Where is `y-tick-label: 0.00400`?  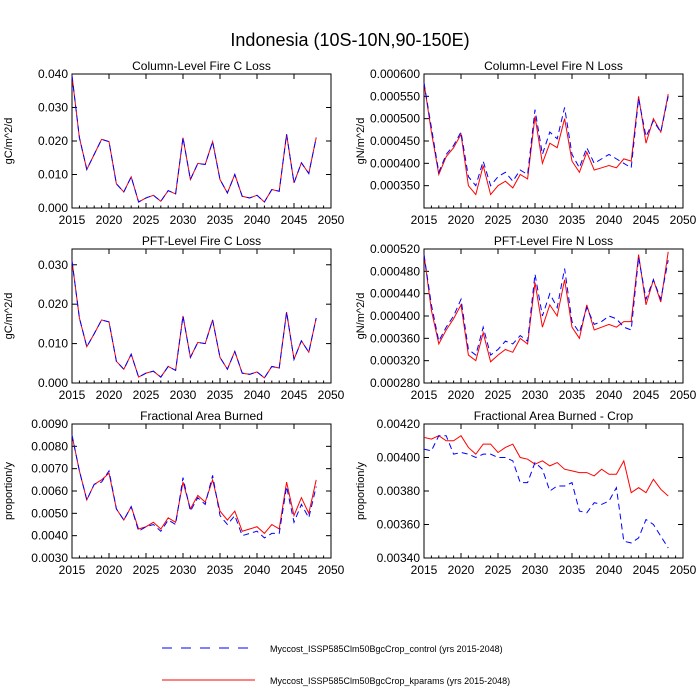
y-tick-label: 0.00400 is located at coordinates (399, 458).